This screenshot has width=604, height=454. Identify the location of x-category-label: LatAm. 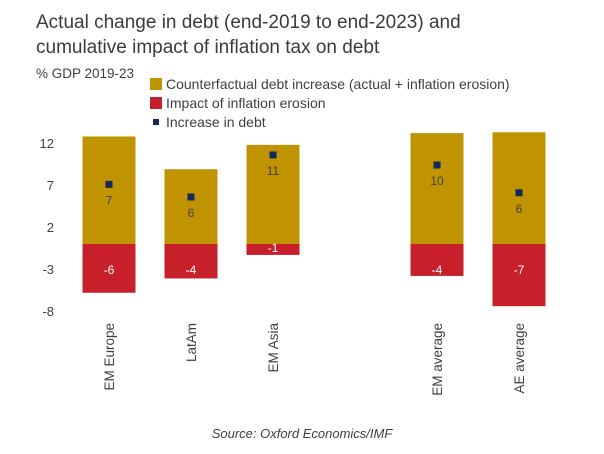
(191, 342).